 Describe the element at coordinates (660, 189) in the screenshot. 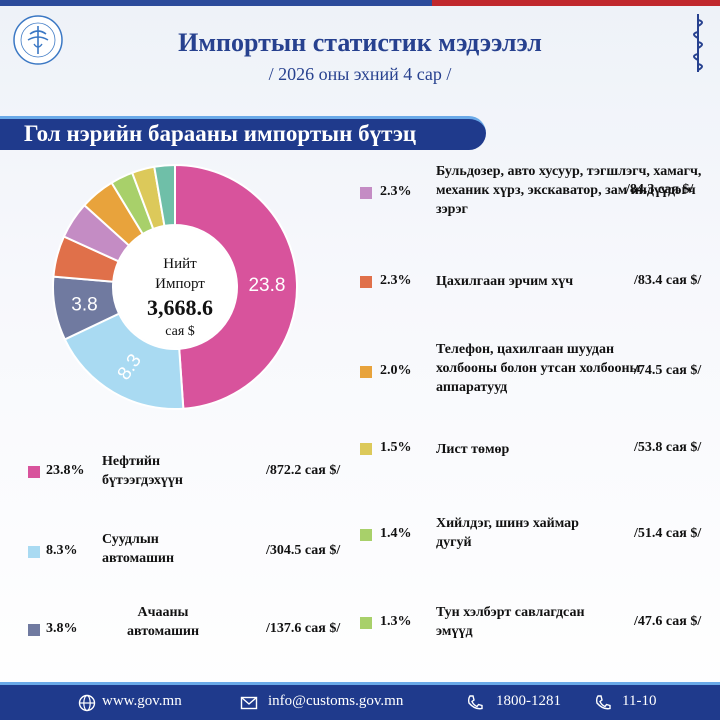

I see `legend-value: /84.3 сая $/` at that location.